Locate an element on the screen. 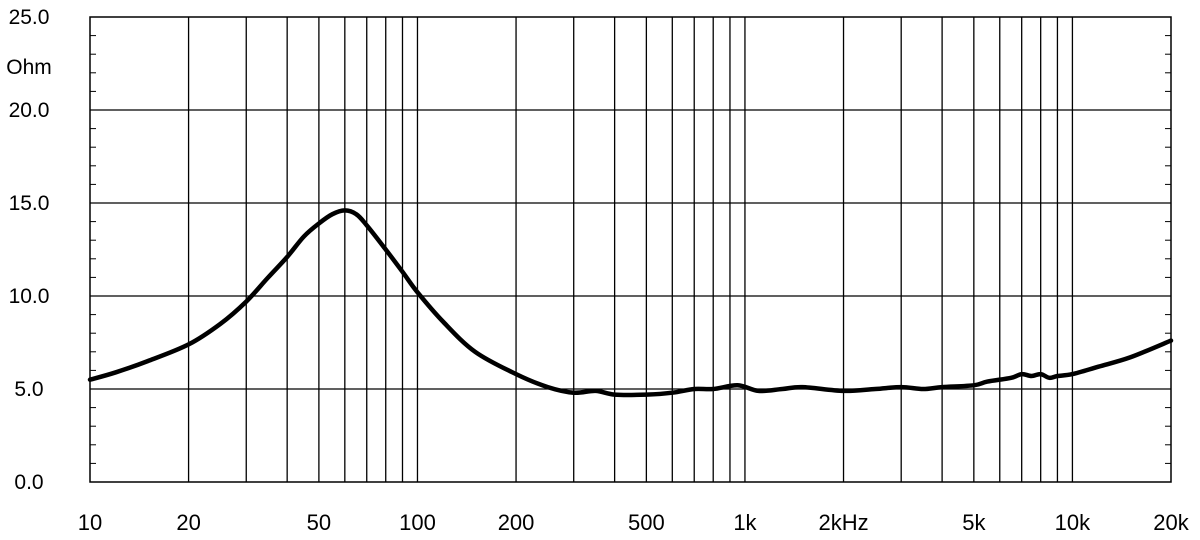 This screenshot has width=1200, height=540. x-tick-labels: 10 20 50 100 200 500 1k 2kHz 5k 10k 20k is located at coordinates (634, 522).